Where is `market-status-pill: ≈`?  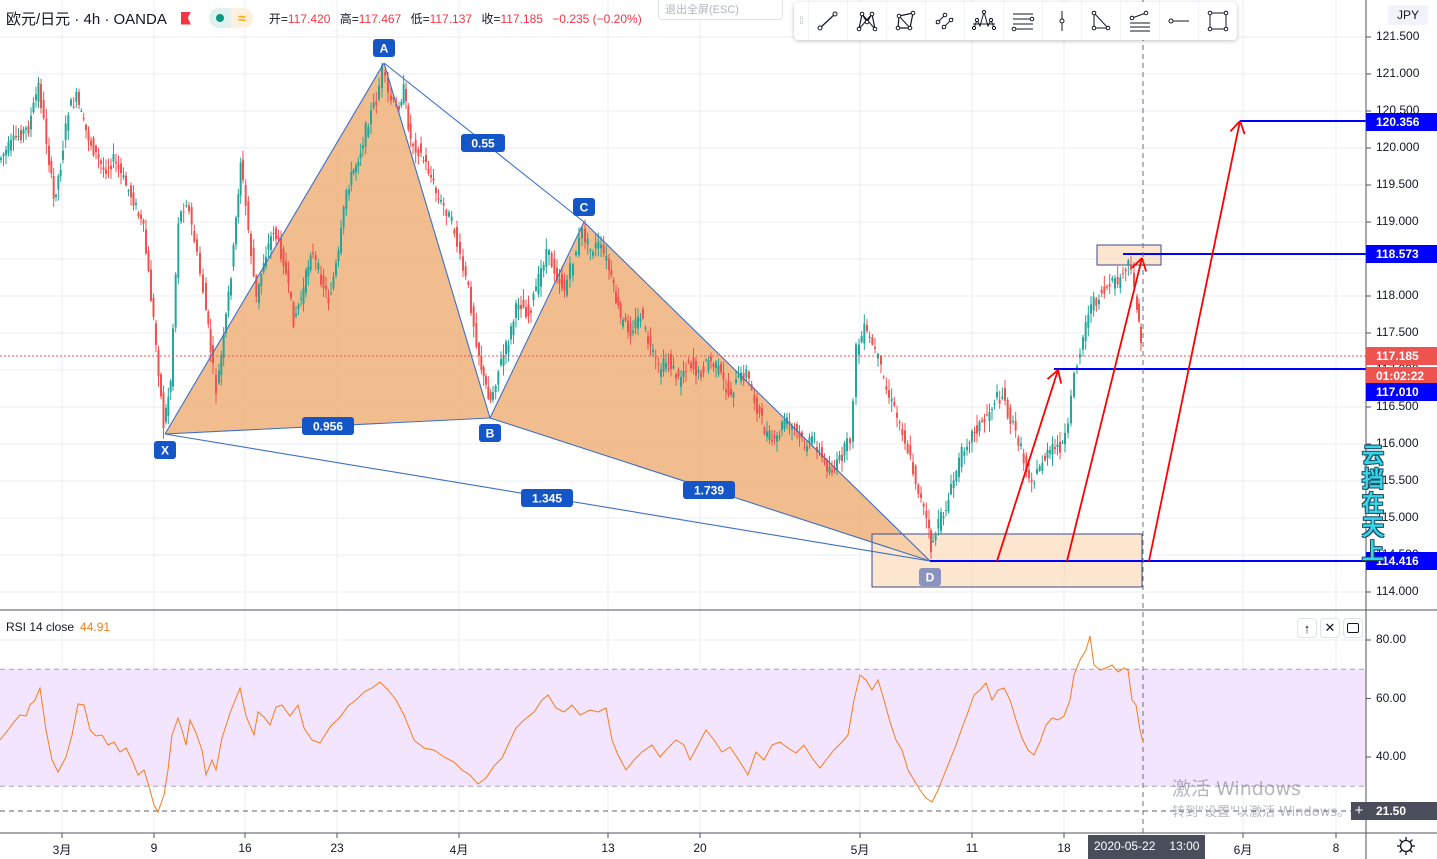 market-status-pill: ≈ is located at coordinates (230, 18).